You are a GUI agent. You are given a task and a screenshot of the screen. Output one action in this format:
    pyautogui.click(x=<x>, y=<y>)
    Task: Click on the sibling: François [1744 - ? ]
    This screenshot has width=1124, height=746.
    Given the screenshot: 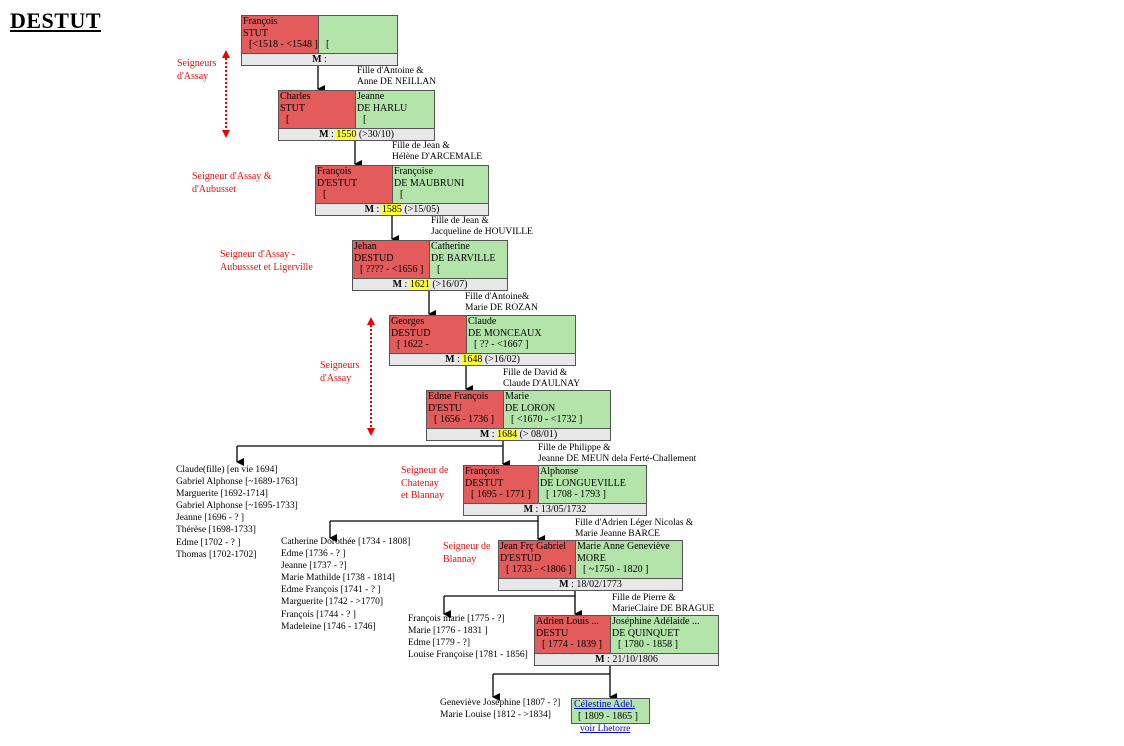 What is the action you would take?
    pyautogui.click(x=318, y=614)
    